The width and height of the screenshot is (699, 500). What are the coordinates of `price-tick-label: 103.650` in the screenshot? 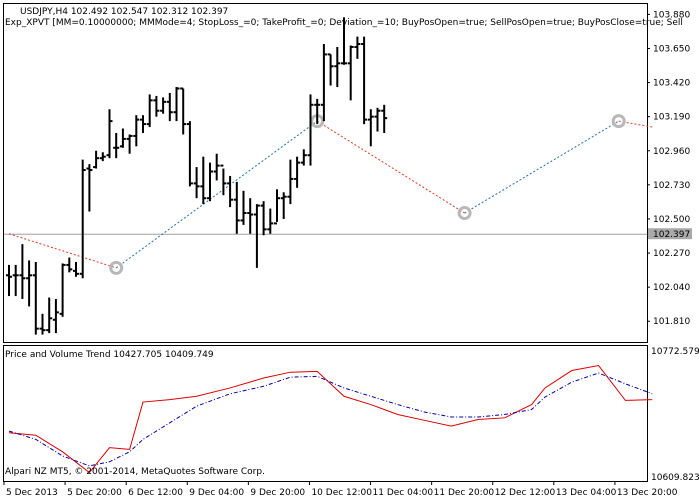 It's located at (671, 49).